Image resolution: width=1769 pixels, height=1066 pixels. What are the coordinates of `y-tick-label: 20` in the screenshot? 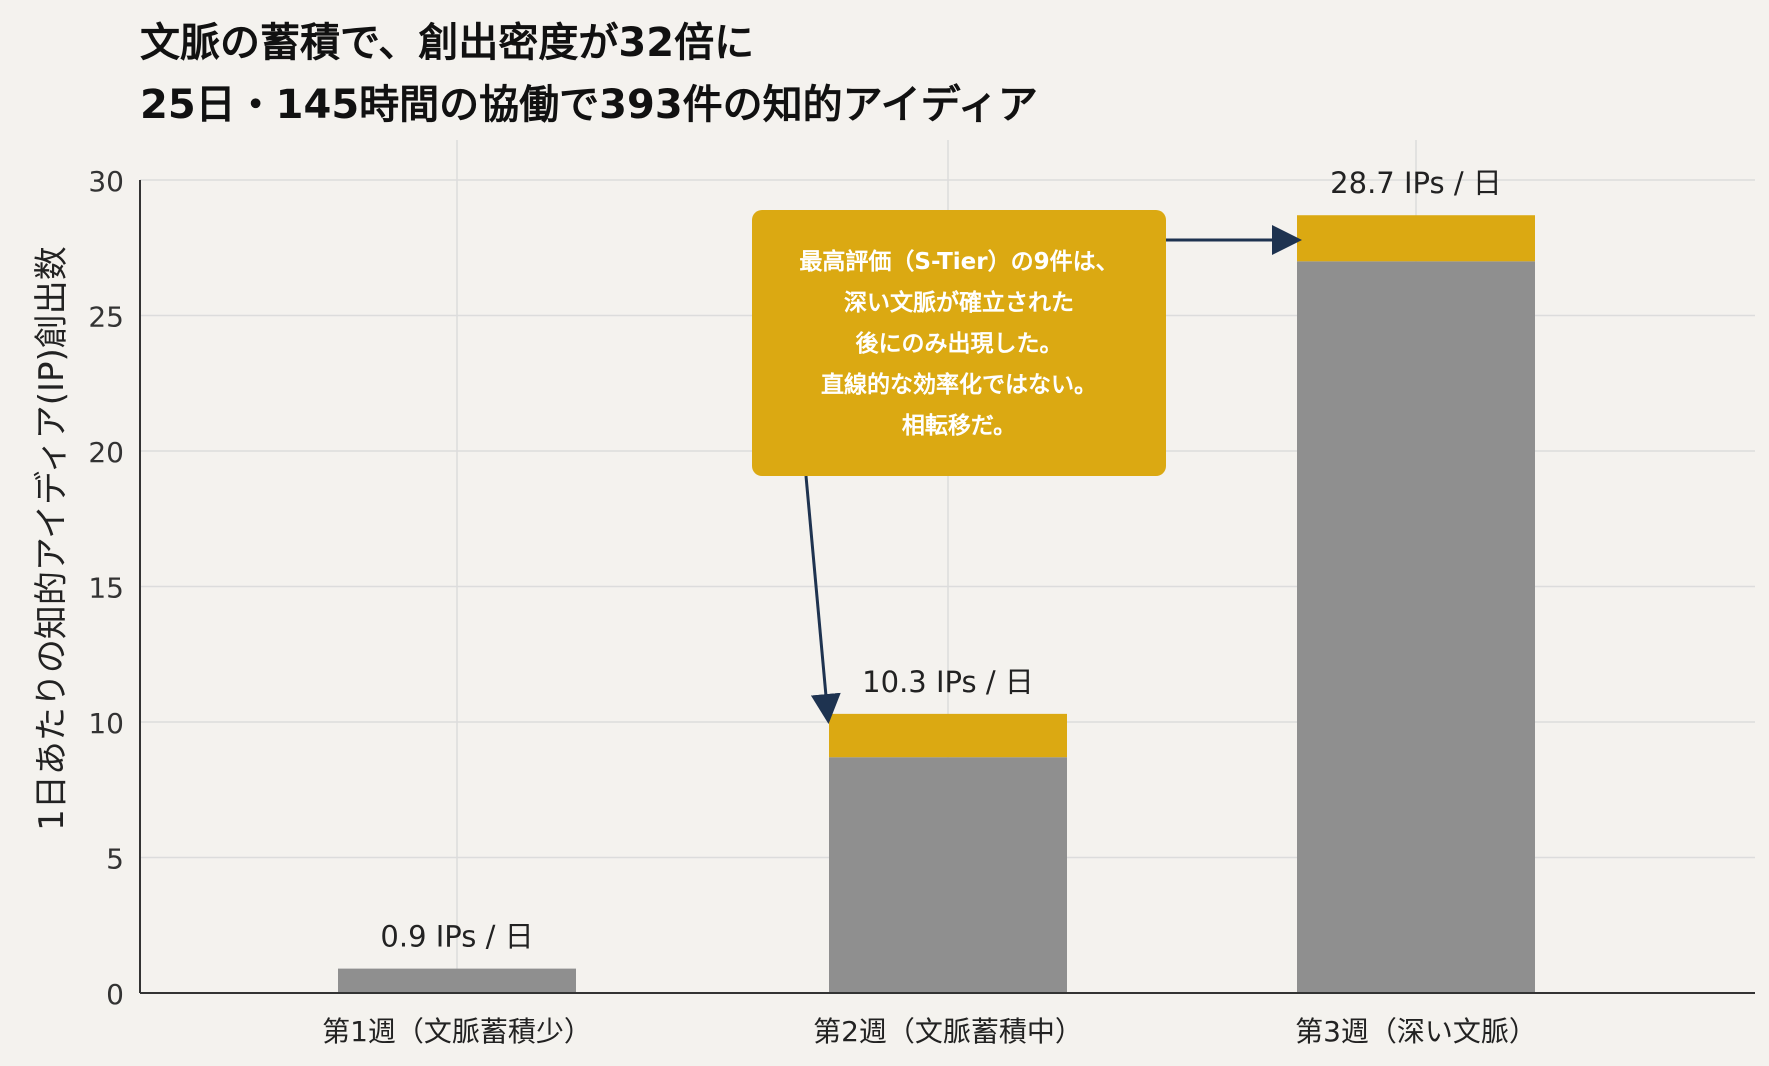 It's located at (106, 452).